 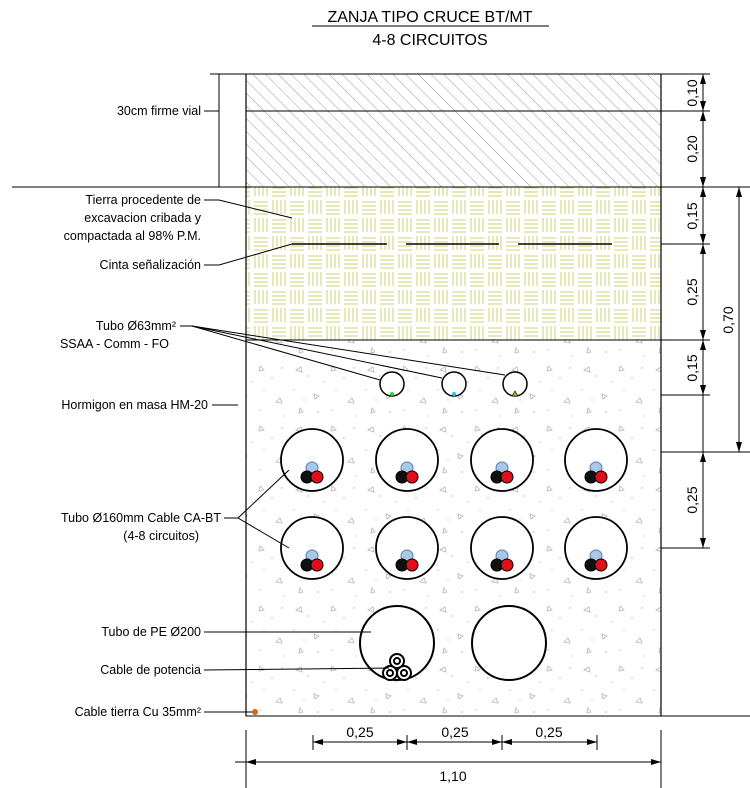 What do you see at coordinates (141, 518) in the screenshot?
I see `label-tubo160-1: Tubo Ø160mm Cable CA-BT` at bounding box center [141, 518].